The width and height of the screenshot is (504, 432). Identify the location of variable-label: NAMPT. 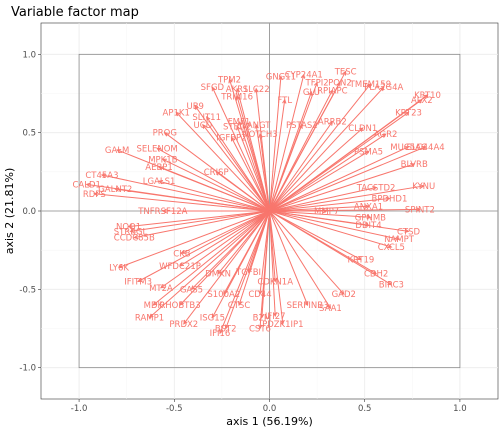
(399, 240).